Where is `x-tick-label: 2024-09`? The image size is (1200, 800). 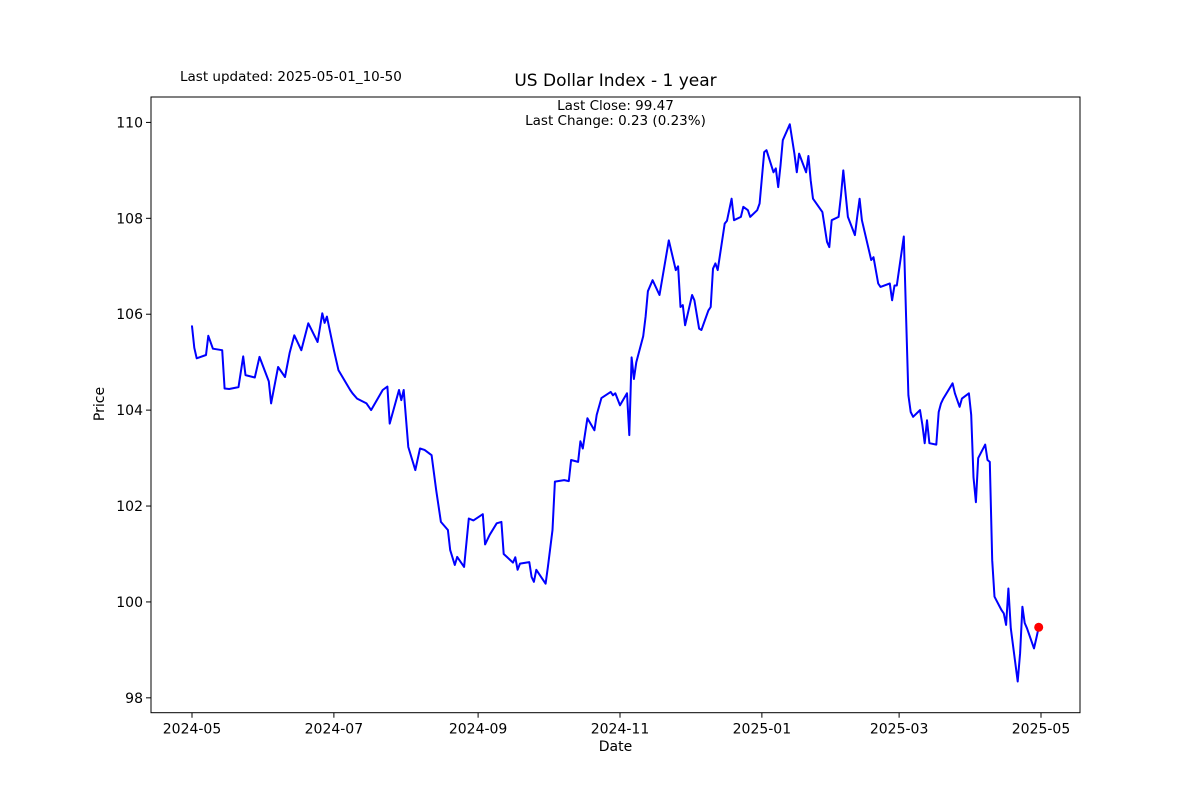 x-tick-label: 2024-09 is located at coordinates (478, 730).